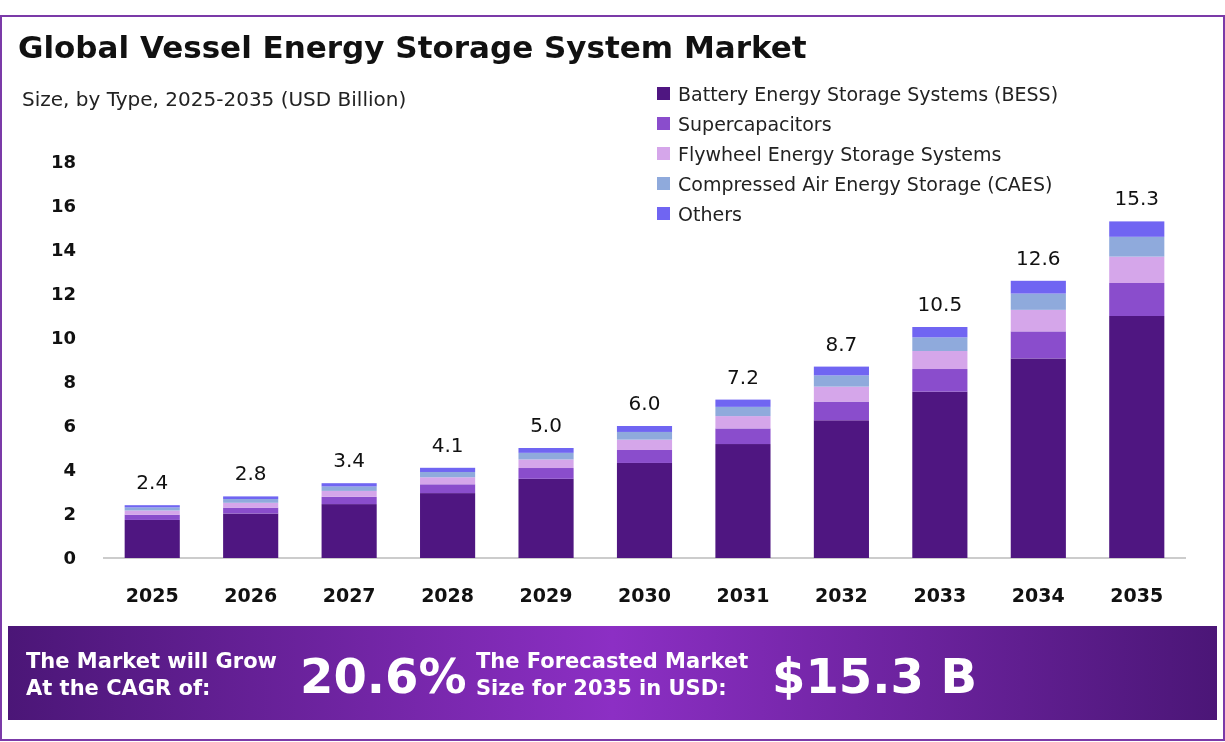  Describe the element at coordinates (710, 213) in the screenshot. I see `legend-label: Others` at that location.